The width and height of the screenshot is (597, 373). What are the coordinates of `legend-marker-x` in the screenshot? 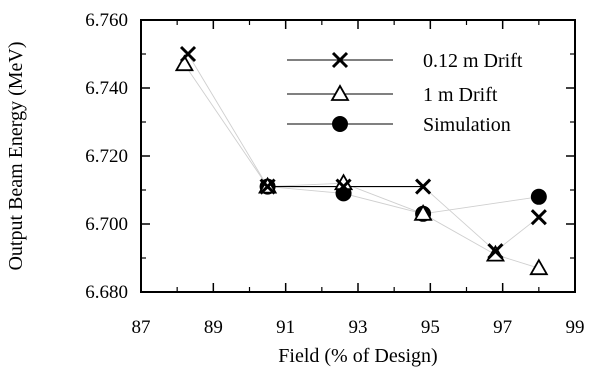 It's located at (340, 60).